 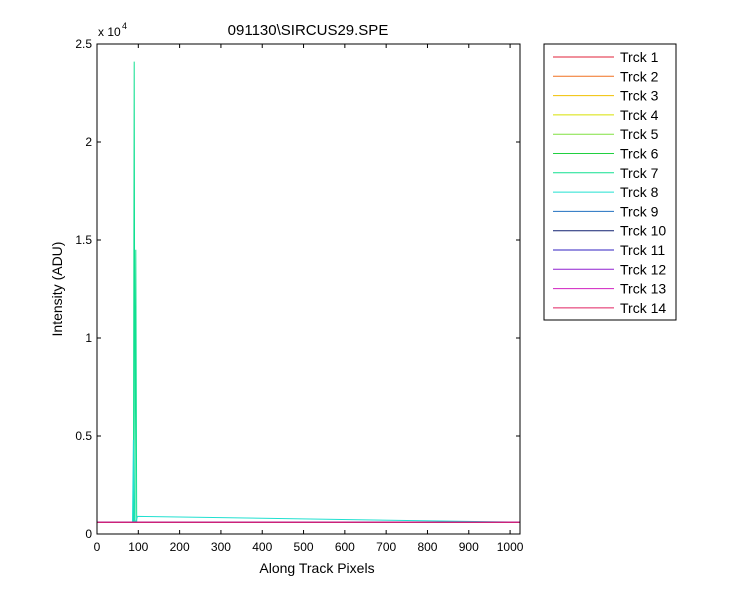 What do you see at coordinates (639, 96) in the screenshot?
I see `legend-label-3: Trck 3` at bounding box center [639, 96].